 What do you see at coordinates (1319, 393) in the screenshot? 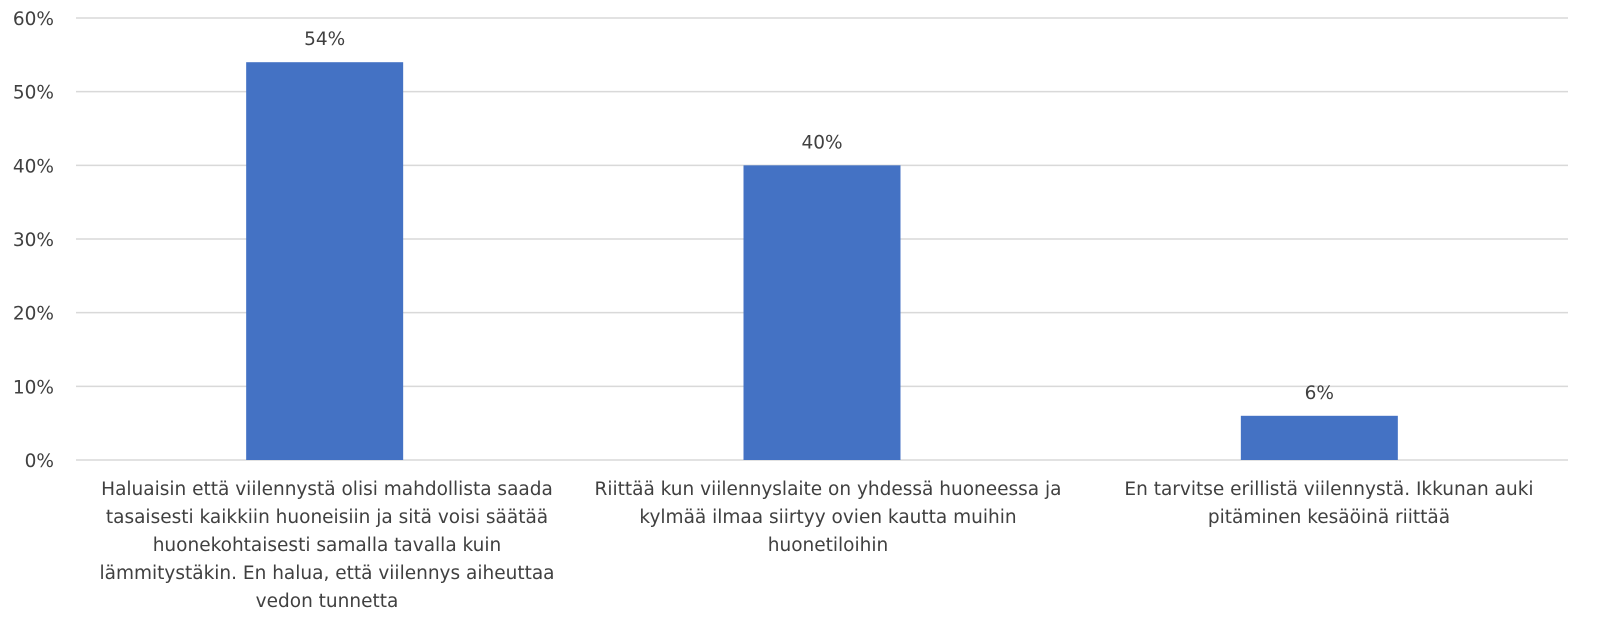
I see `data-label: 6%` at bounding box center [1319, 393].